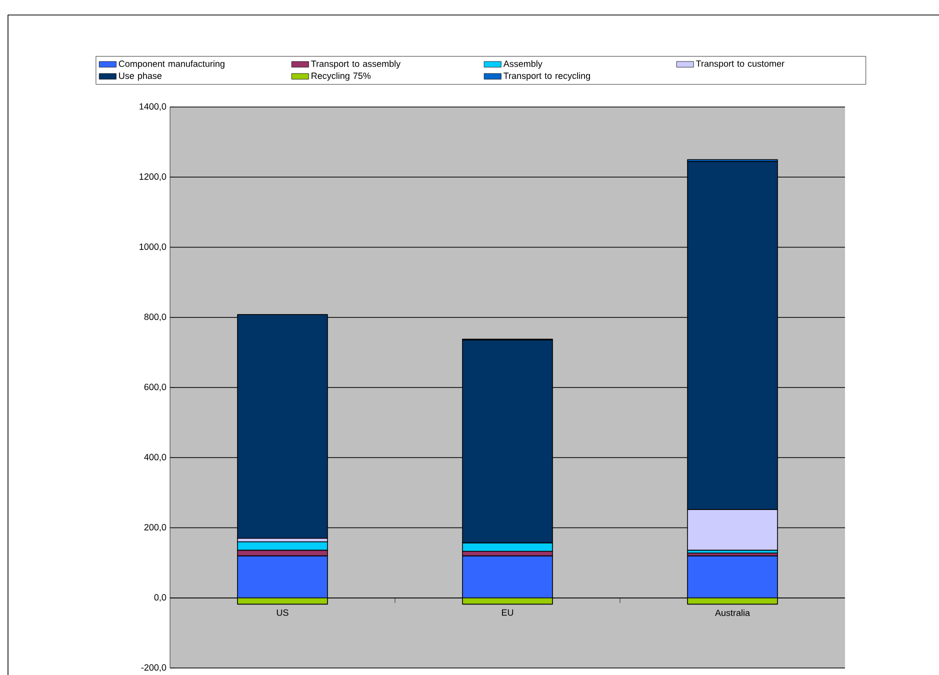 The height and width of the screenshot is (675, 939). What do you see at coordinates (356, 64) in the screenshot?
I see `legend-label: Transport to assembly` at bounding box center [356, 64].